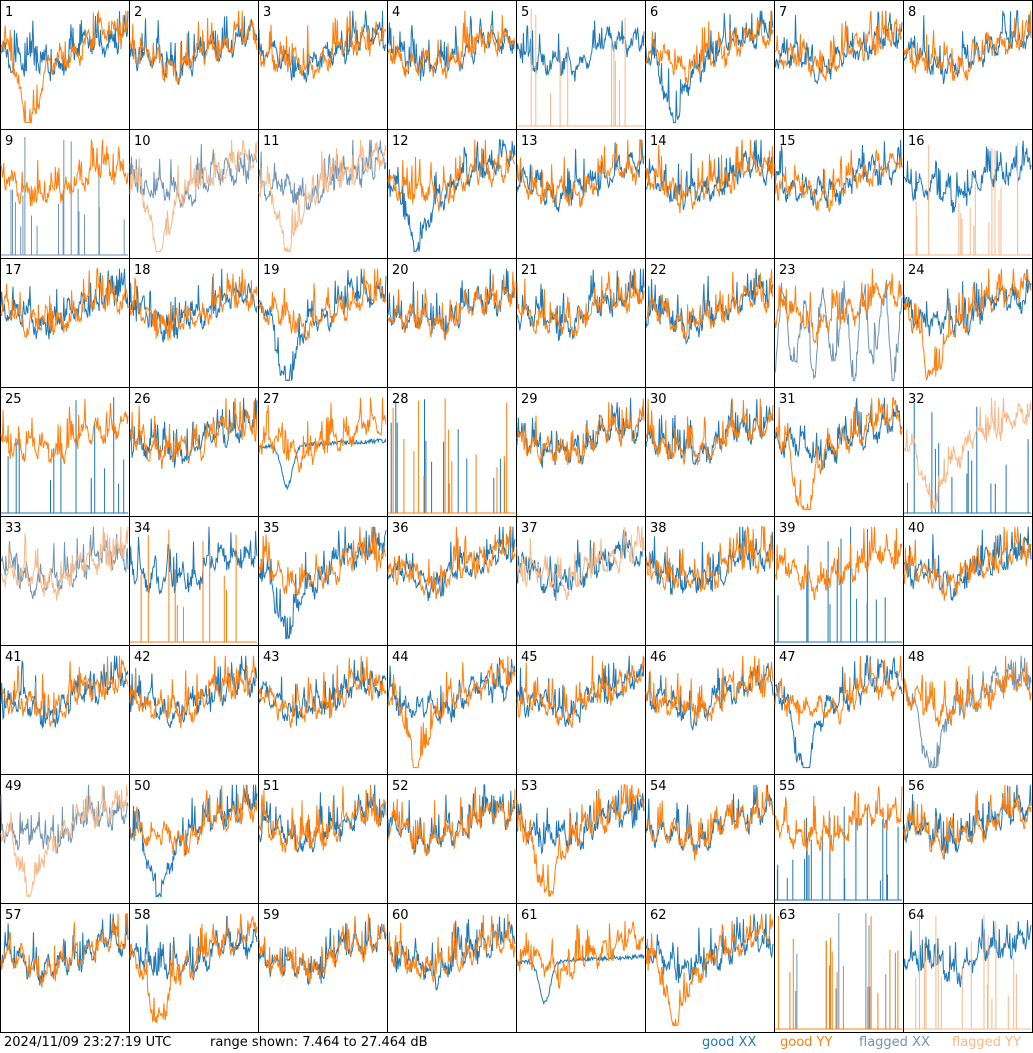 The height and width of the screenshot is (1053, 1033). I want to click on panel-15: 15, so click(839, 194).